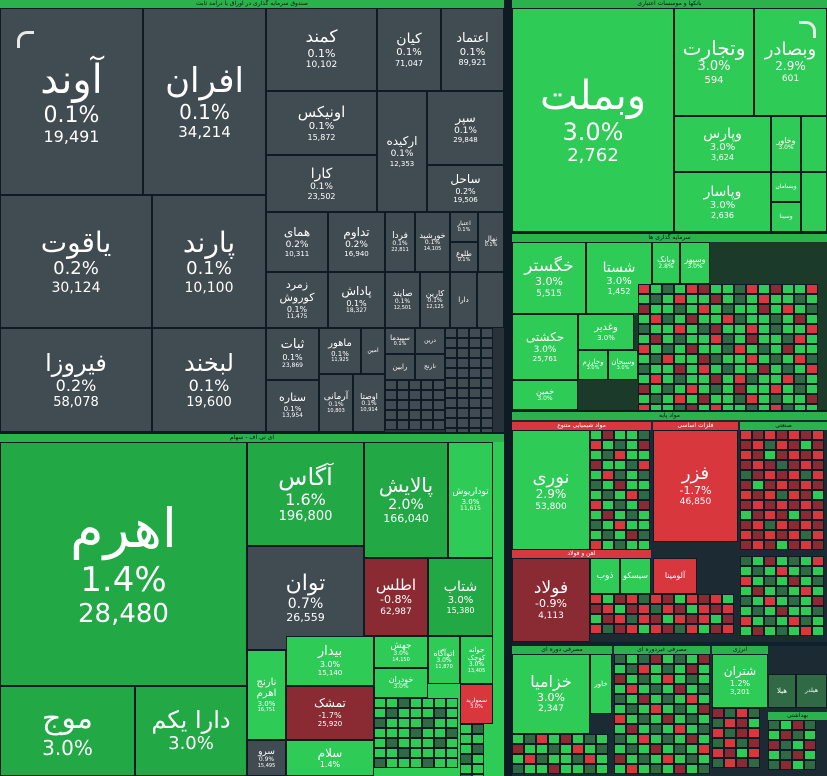 The image size is (827, 776). Describe the element at coordinates (400, 242) in the screenshot. I see `fund-tile-farda: فردا 0.1% 22,811` at that location.